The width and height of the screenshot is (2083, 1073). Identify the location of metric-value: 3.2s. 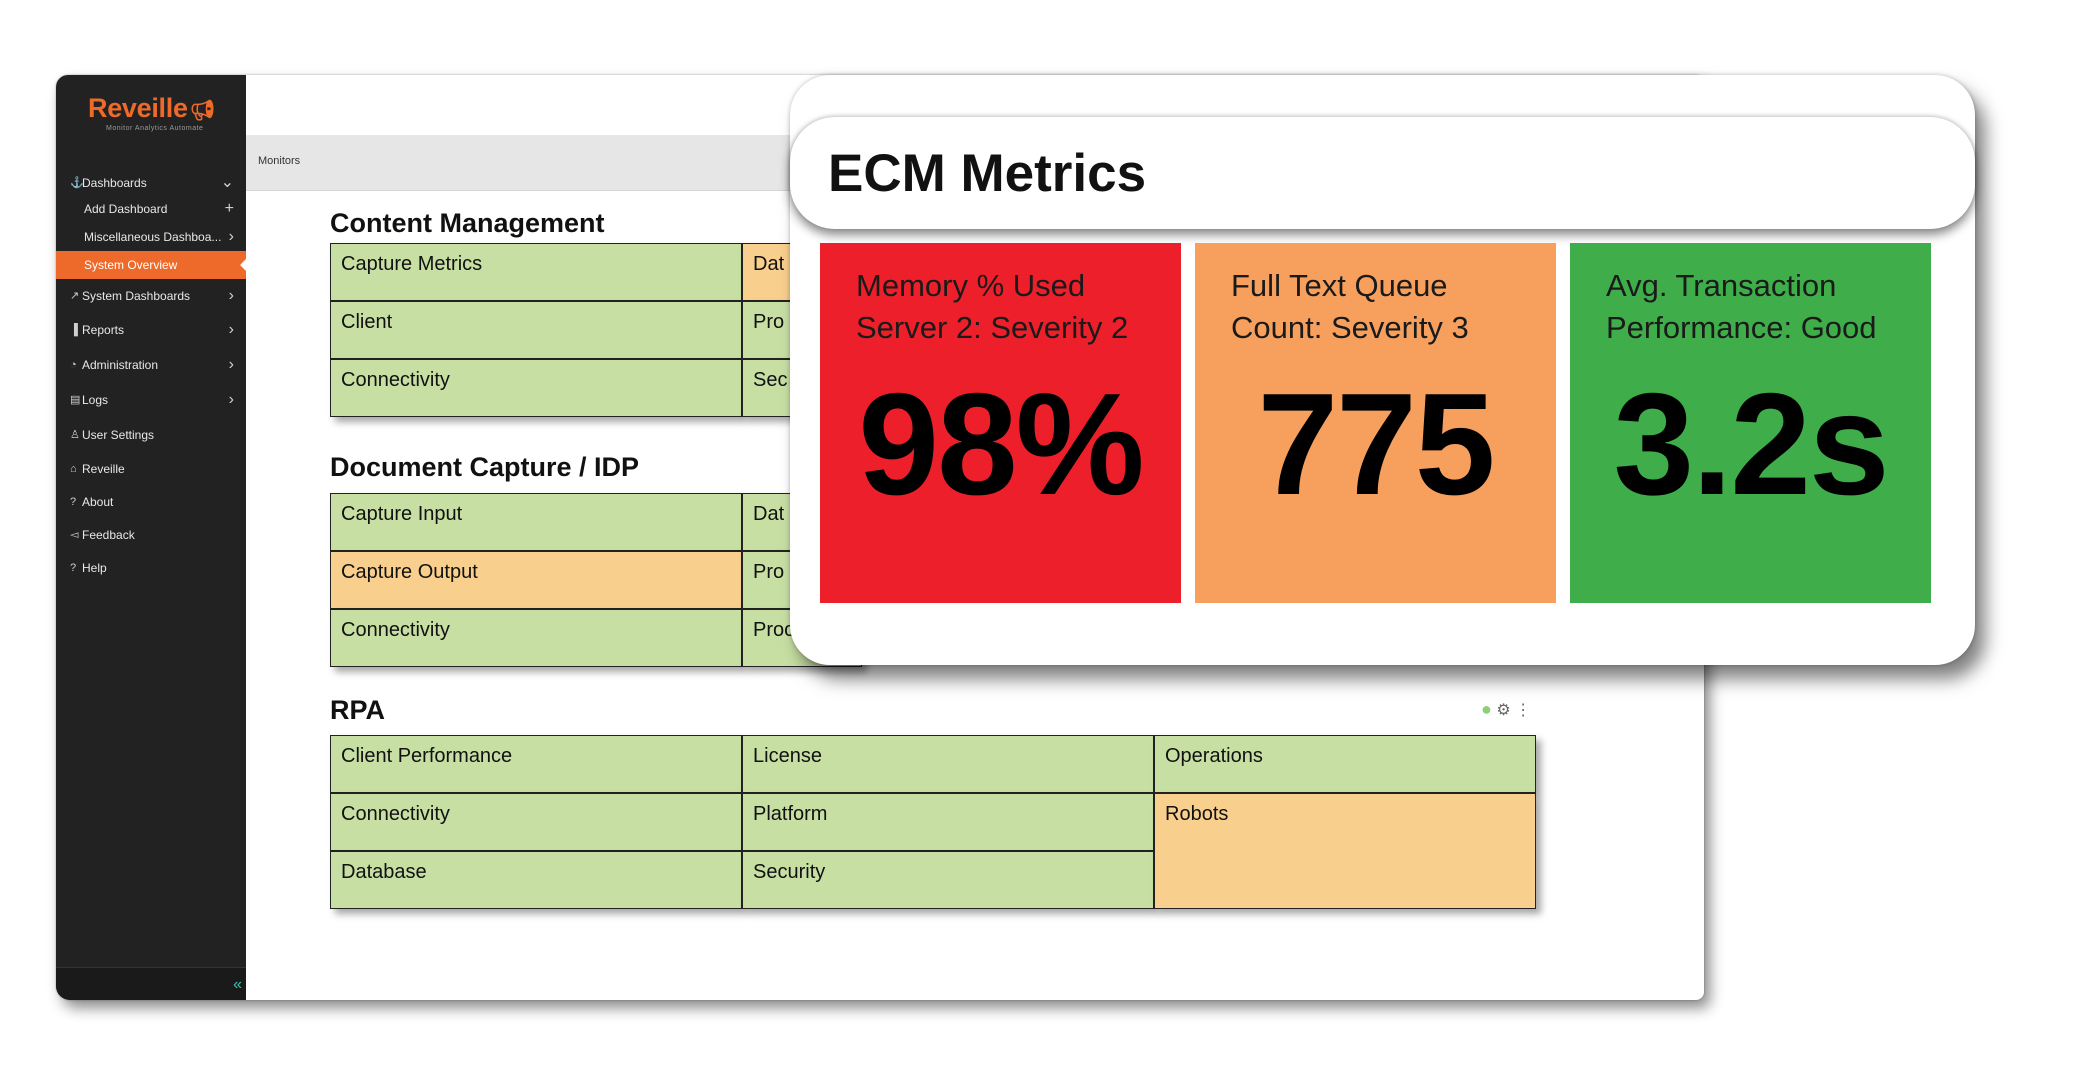
(1751, 444).